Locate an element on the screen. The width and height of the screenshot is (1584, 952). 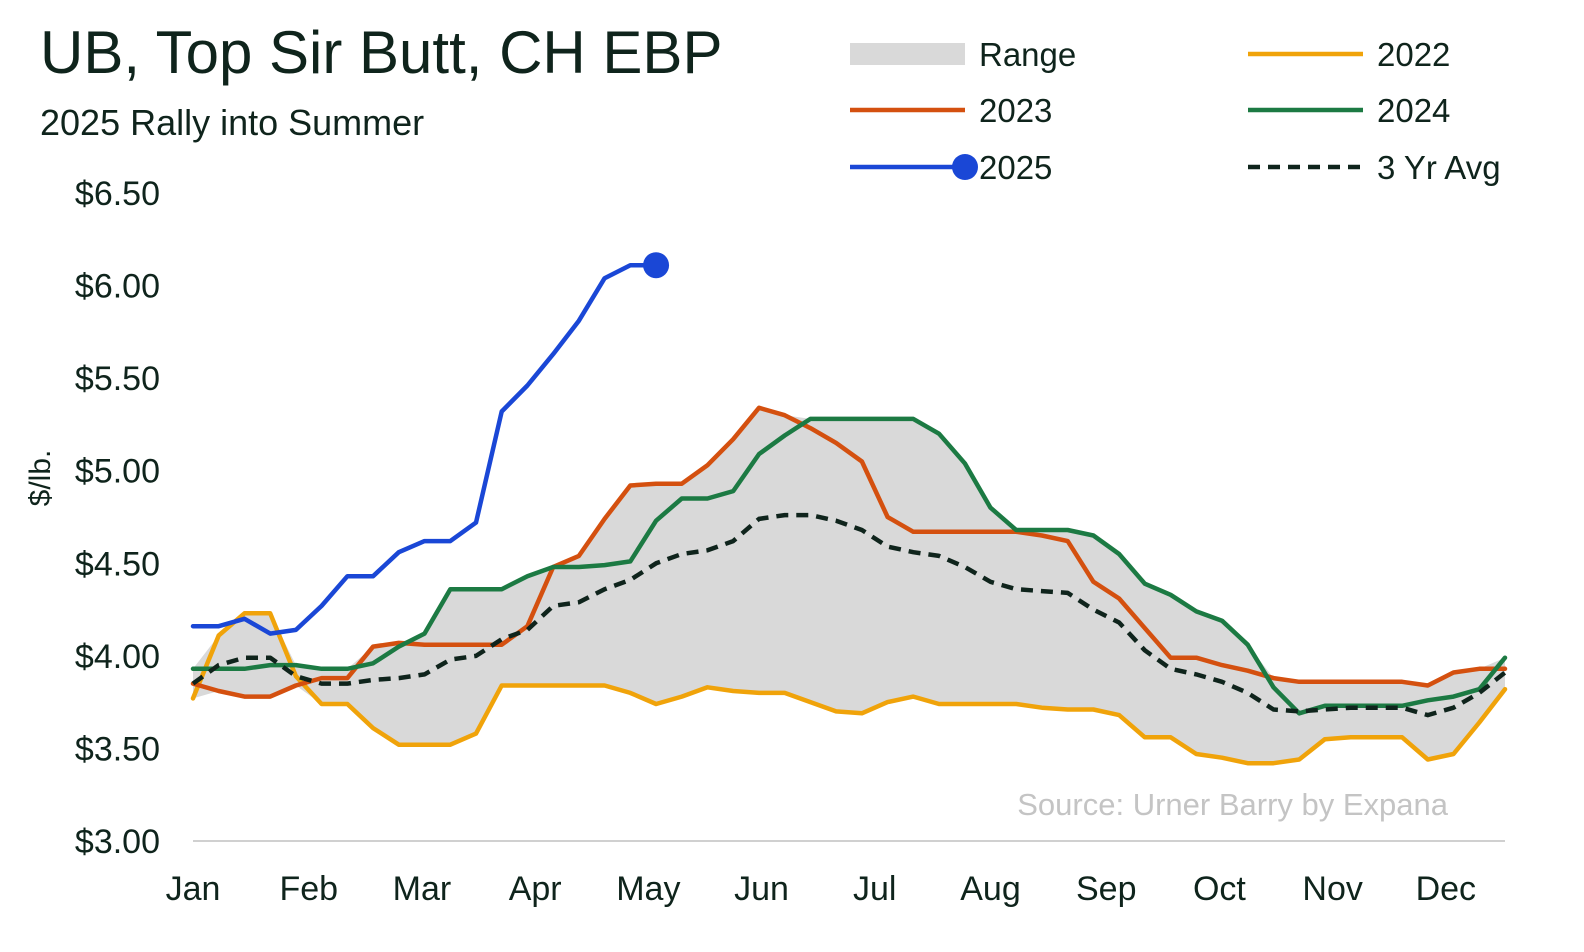
y-tick-label: $5.00 is located at coordinates (117, 472).